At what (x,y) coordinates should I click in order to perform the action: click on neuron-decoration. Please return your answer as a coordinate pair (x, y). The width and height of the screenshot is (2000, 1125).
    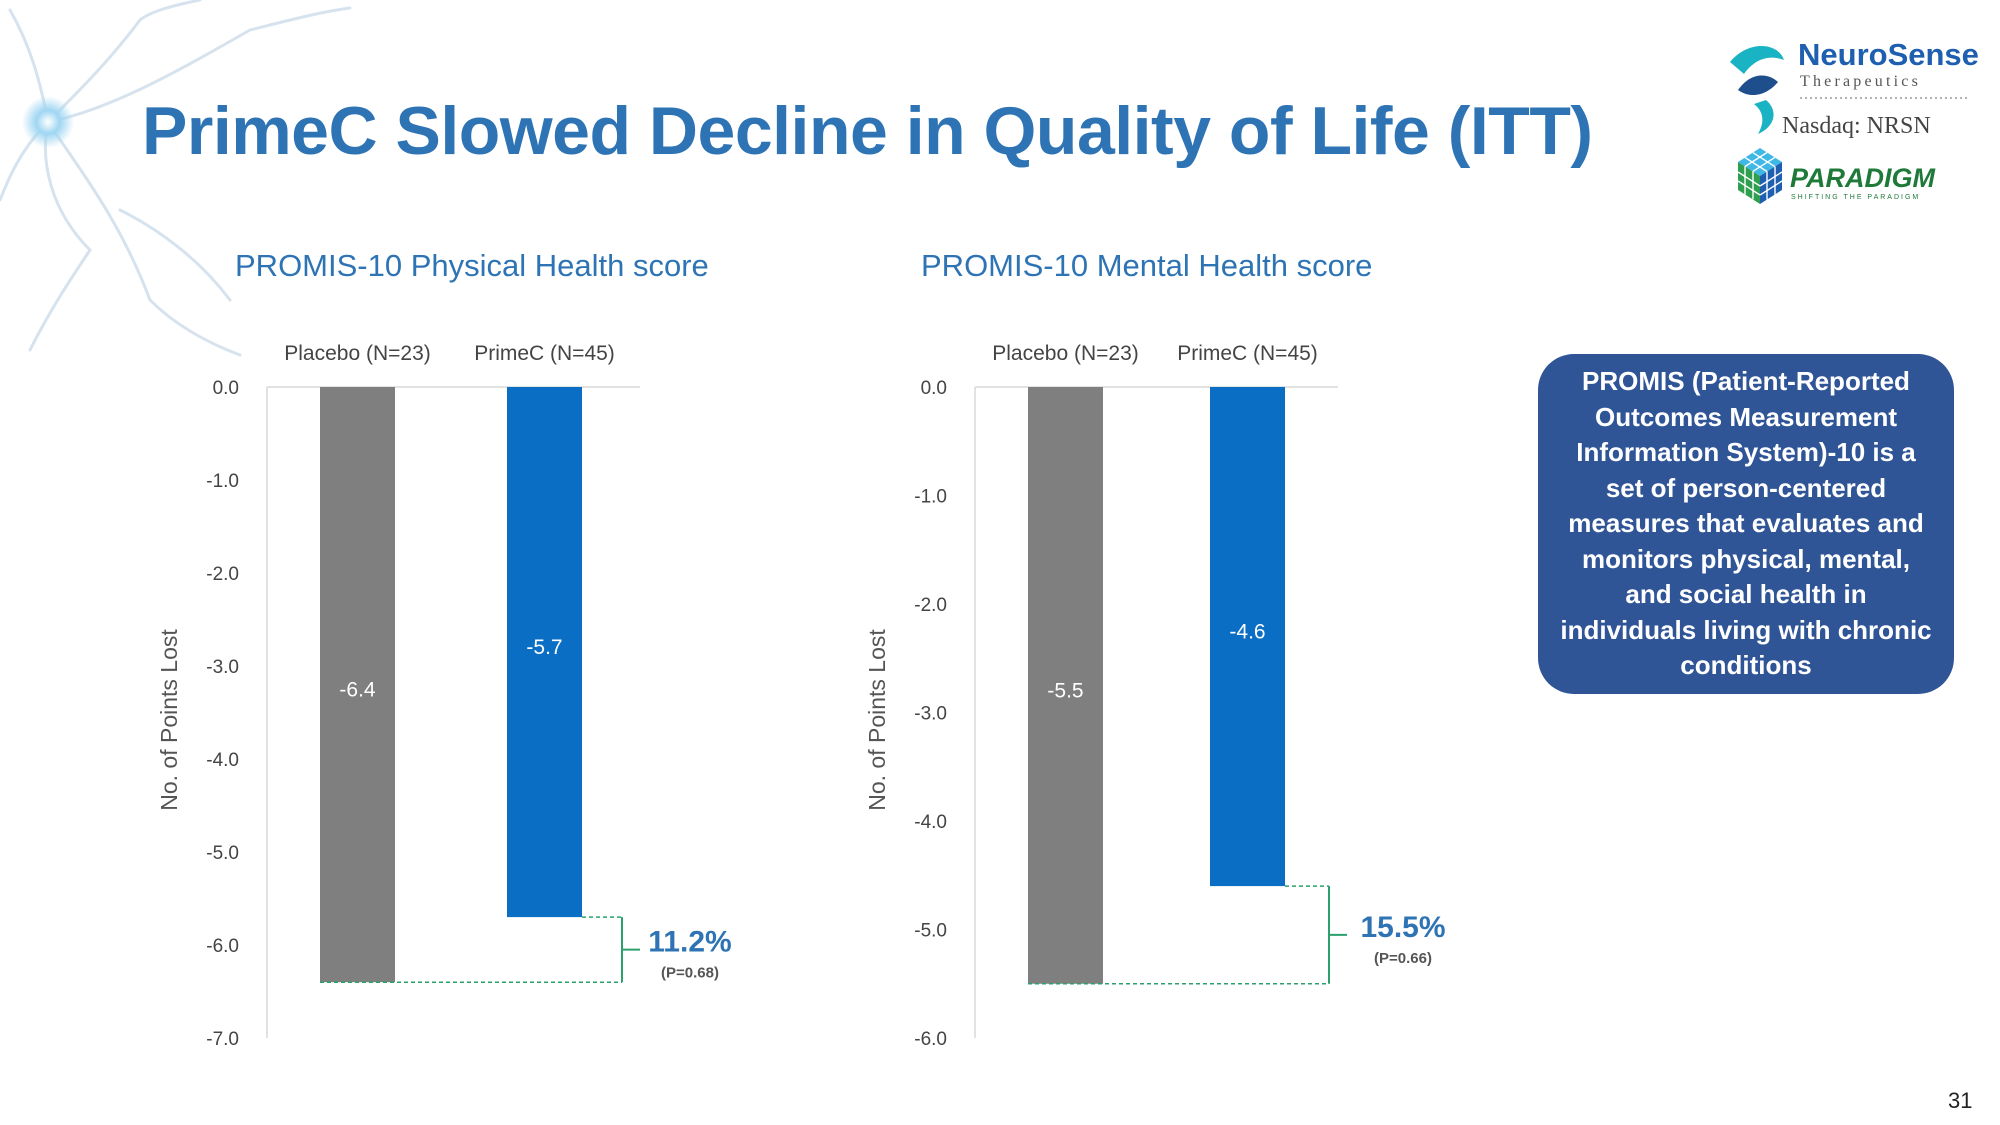
    Looking at the image, I should click on (176, 178).